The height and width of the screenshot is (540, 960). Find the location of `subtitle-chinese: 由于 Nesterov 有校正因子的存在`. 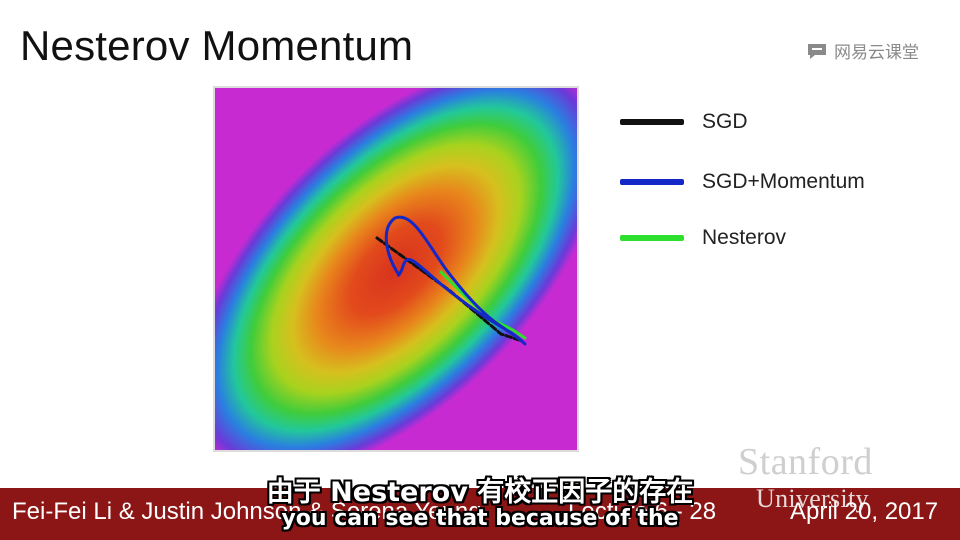

subtitle-chinese: 由于 Nesterov 有校正因子的存在 is located at coordinates (480, 492).